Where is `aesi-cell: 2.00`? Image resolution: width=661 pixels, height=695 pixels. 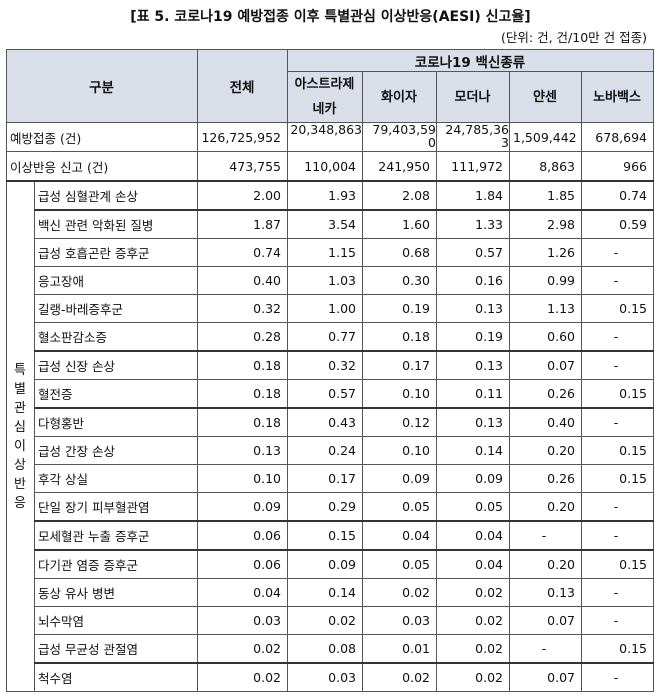 aesi-cell: 2.00 is located at coordinates (242, 195).